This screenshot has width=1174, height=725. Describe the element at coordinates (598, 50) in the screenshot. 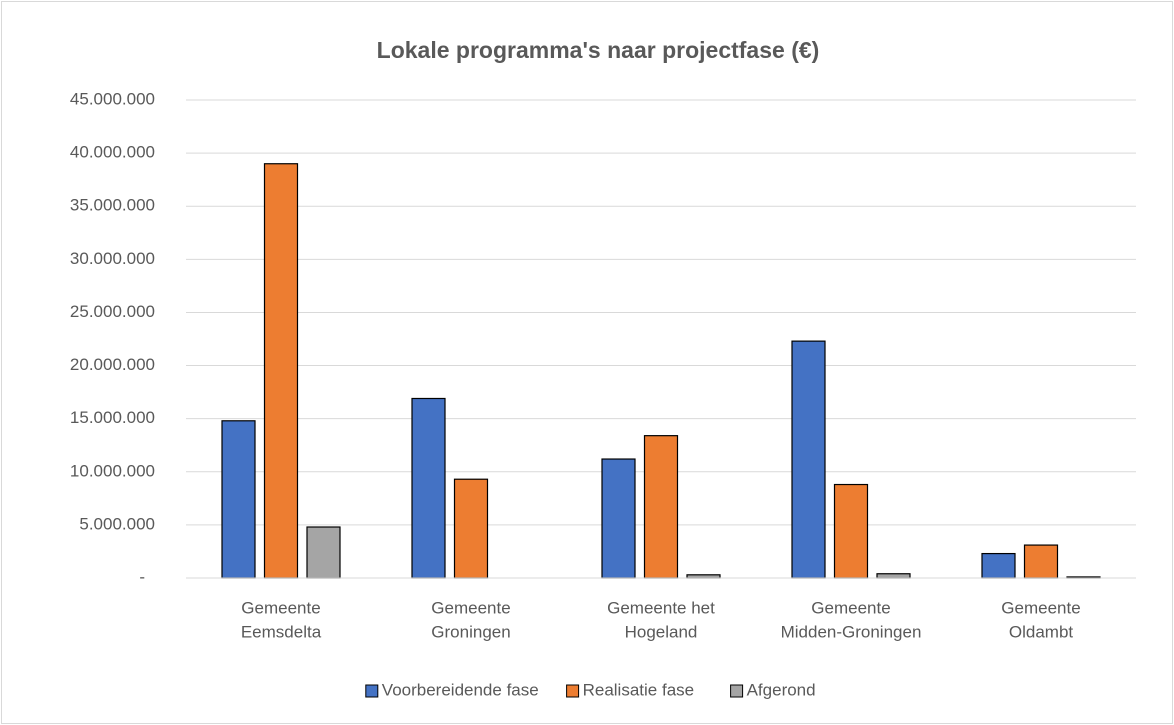

I see `chart-title: Lokale programma's naar projectfase (€)` at that location.